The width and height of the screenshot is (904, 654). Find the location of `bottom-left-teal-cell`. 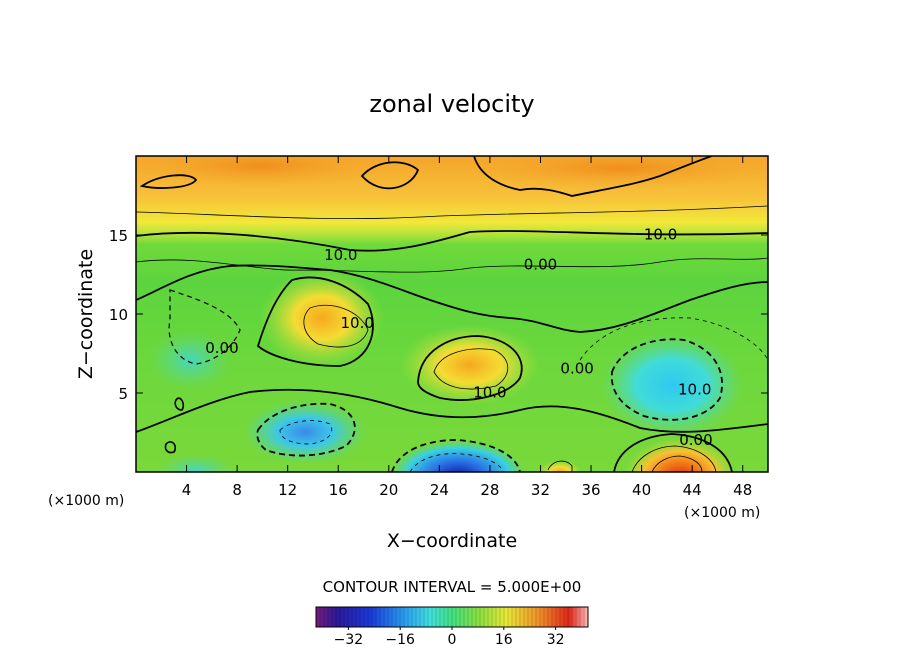

bottom-left-teal-cell is located at coordinates (196, 463).